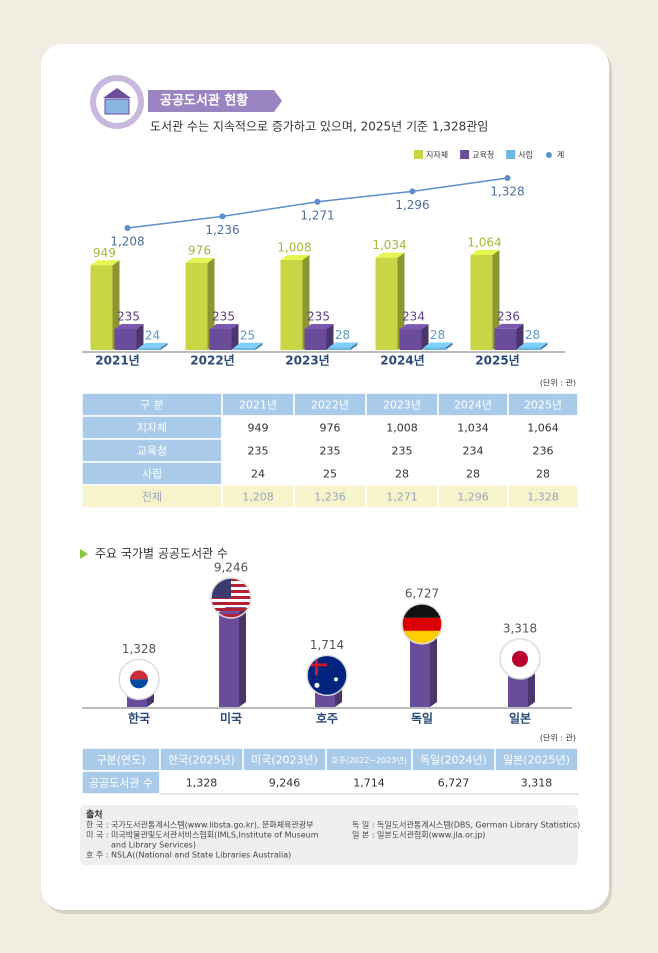 This screenshot has height=953, width=658. What do you see at coordinates (258, 428) in the screenshot?
I see `table-text: 949` at bounding box center [258, 428].